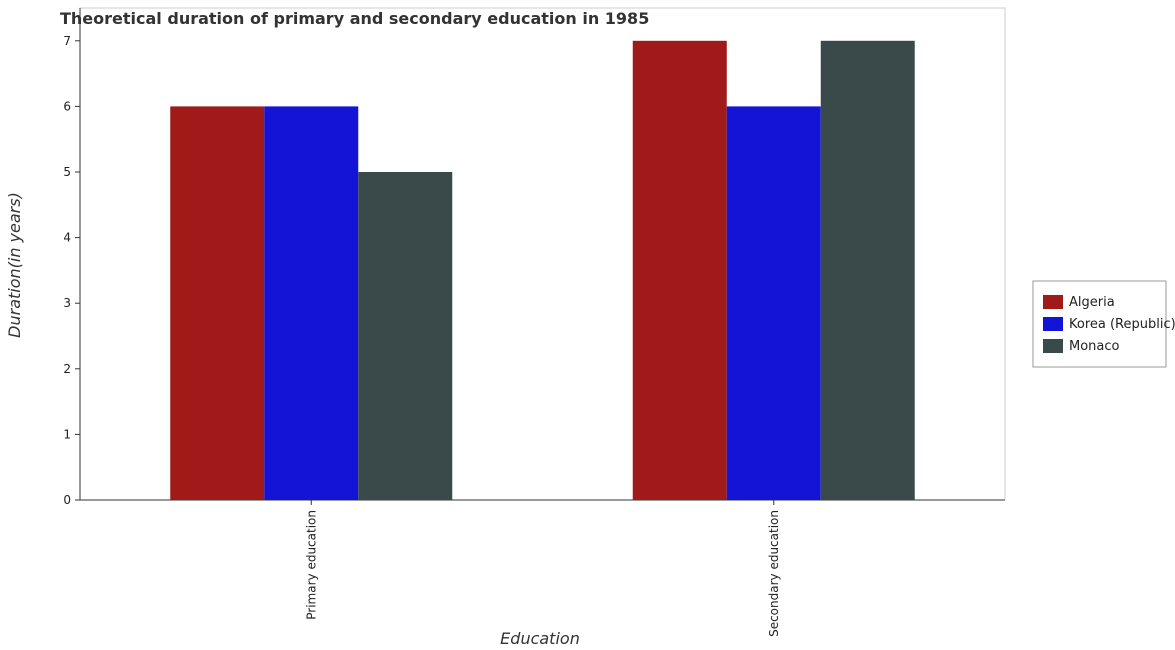 Image resolution: width=1175 pixels, height=650 pixels. Describe the element at coordinates (67, 172) in the screenshot. I see `y-tick-label: 5` at that location.